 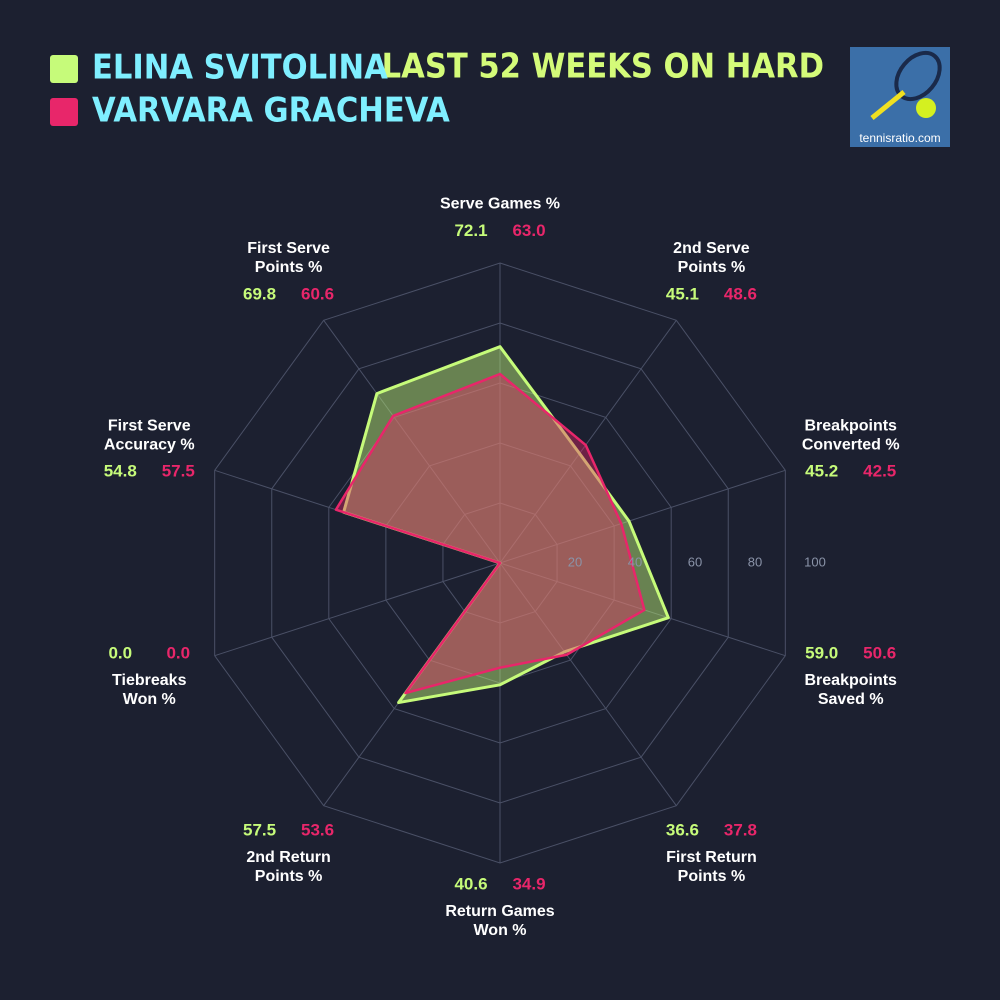 What do you see at coordinates (682, 829) in the screenshot?
I see `value-label: 36.6` at bounding box center [682, 829].